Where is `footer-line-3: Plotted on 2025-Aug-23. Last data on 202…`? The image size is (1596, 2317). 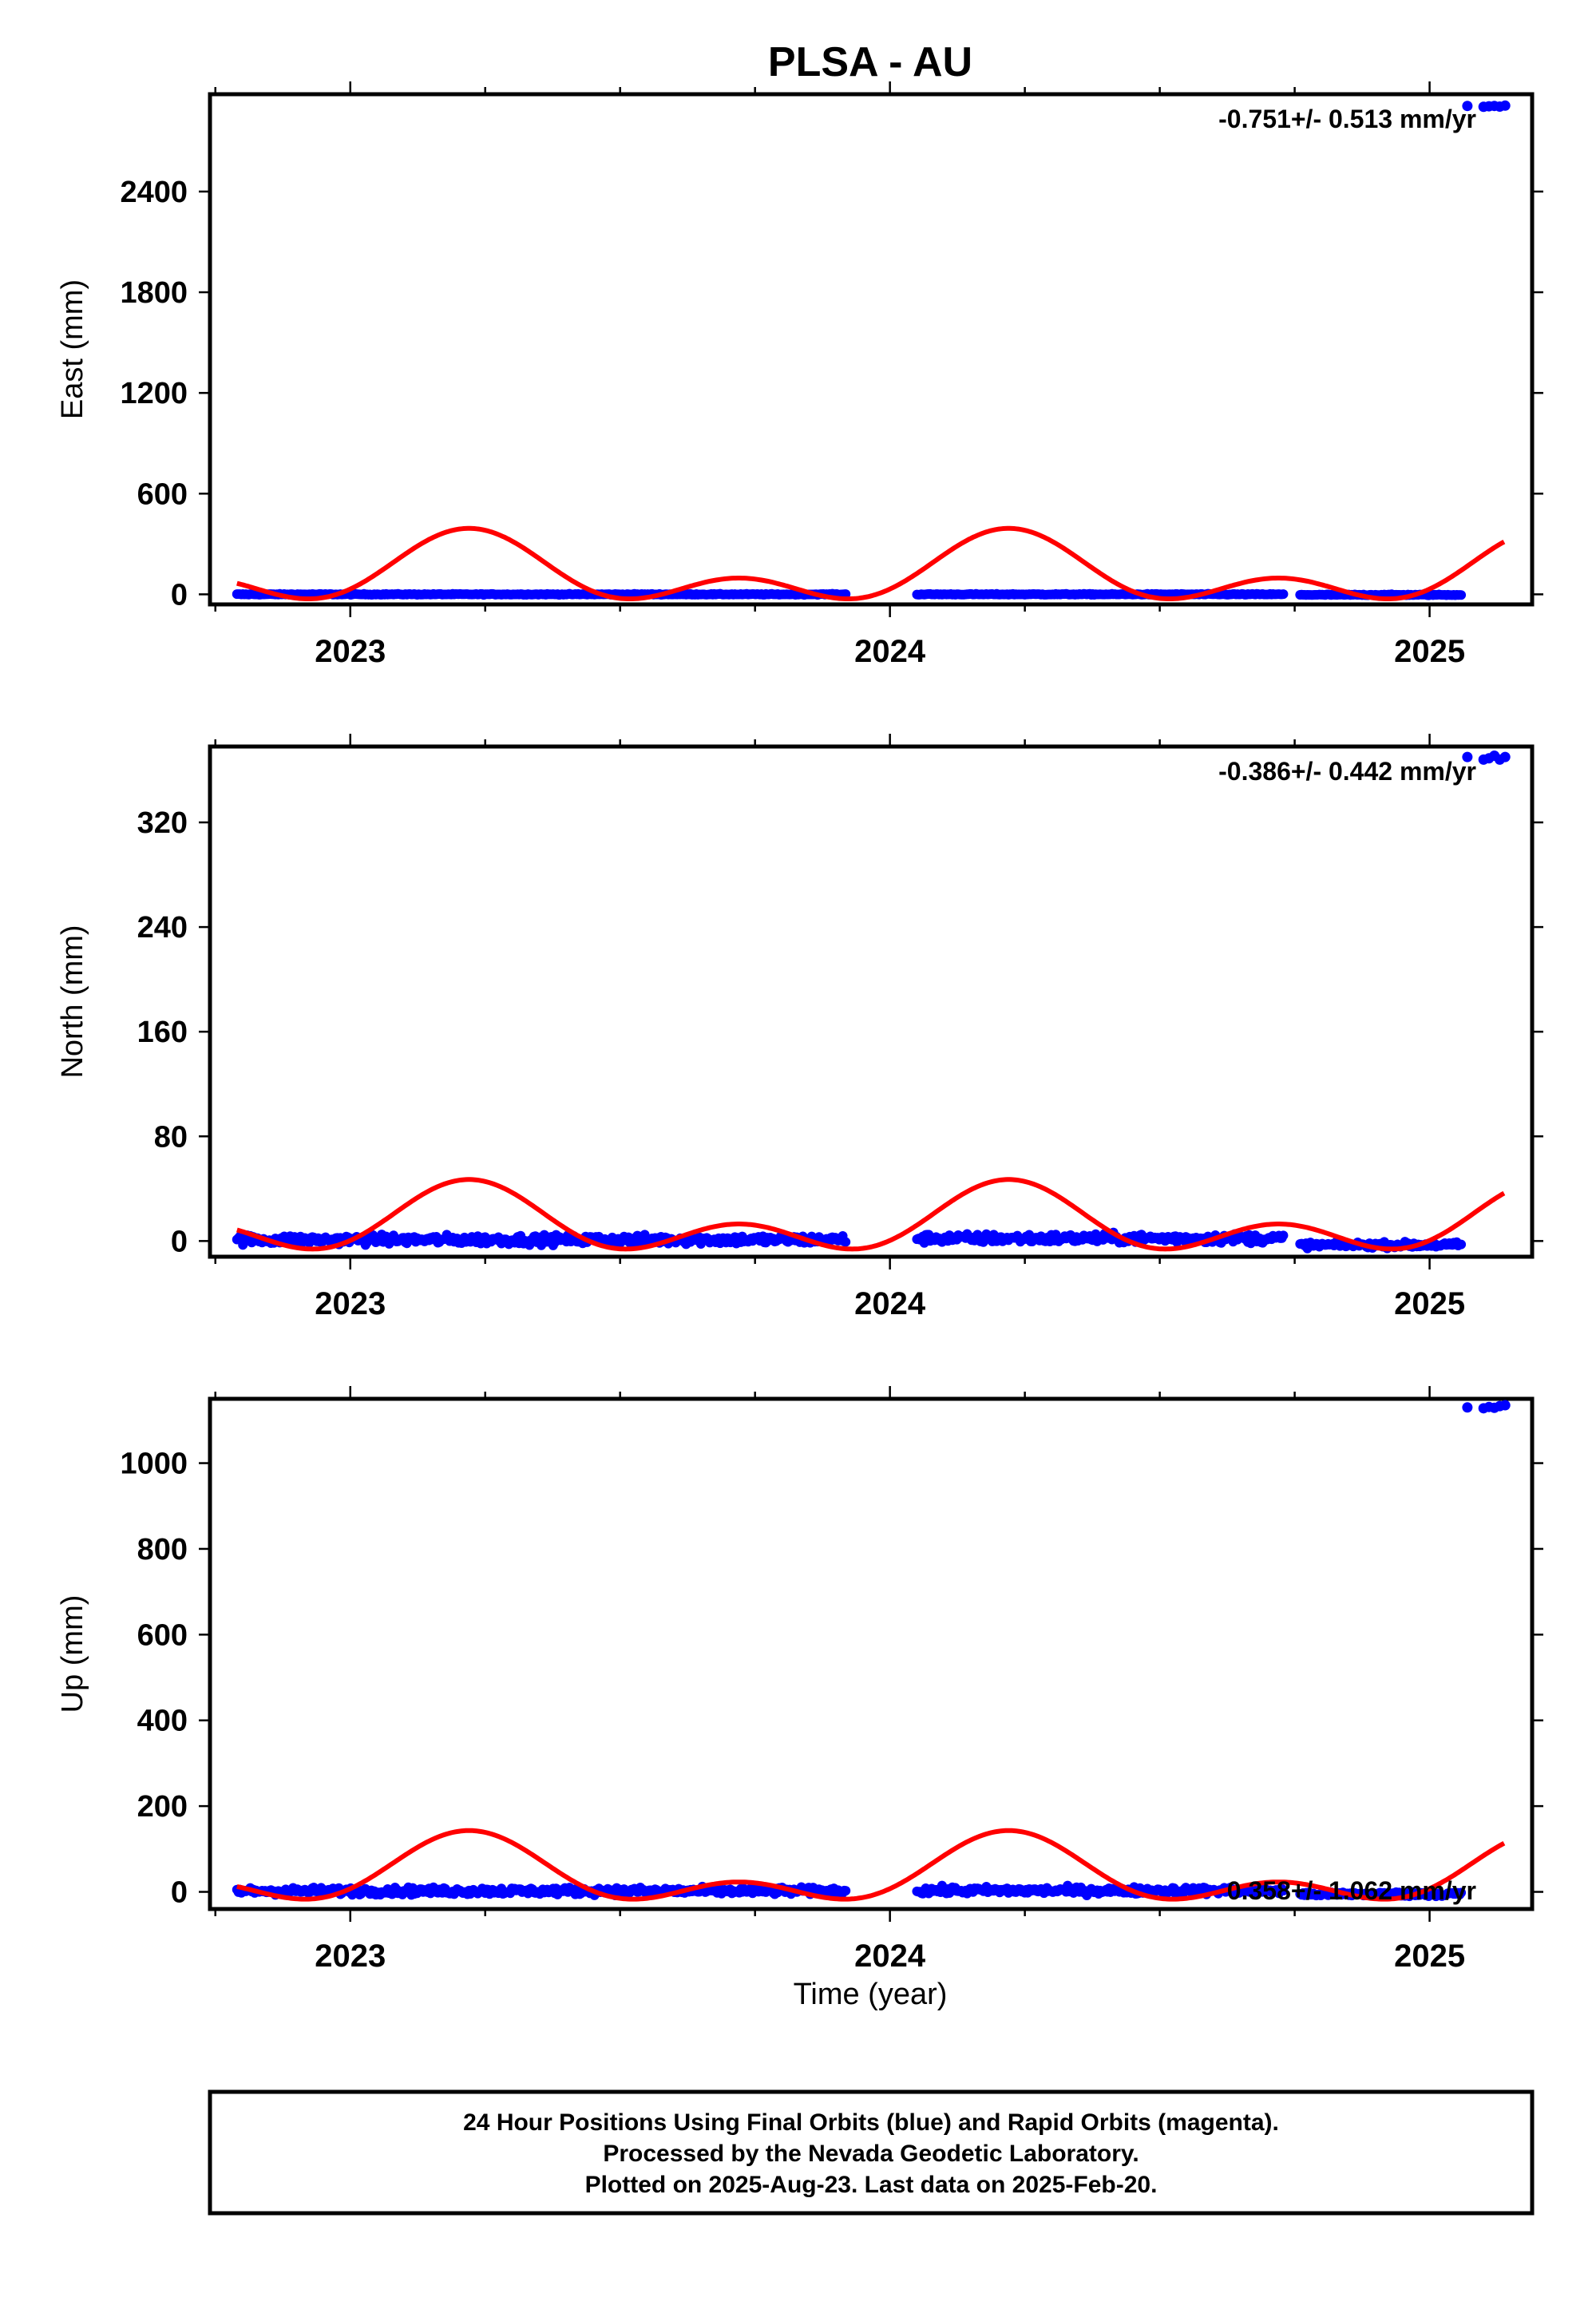
footer-line-3: Plotted on 2025-Aug-23. Last data on 202… is located at coordinates (871, 2185).